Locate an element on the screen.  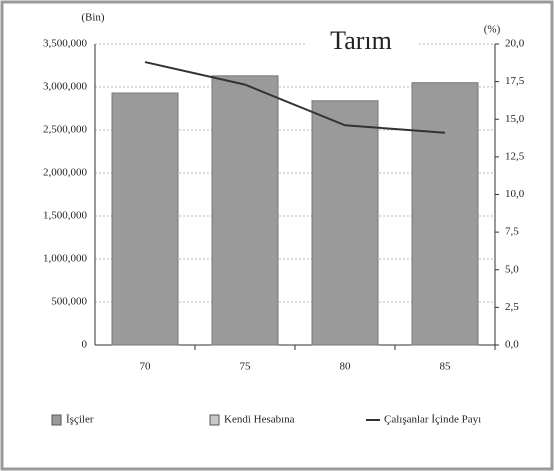
y2-tick-label: 7,5 is located at coordinates (512, 232).